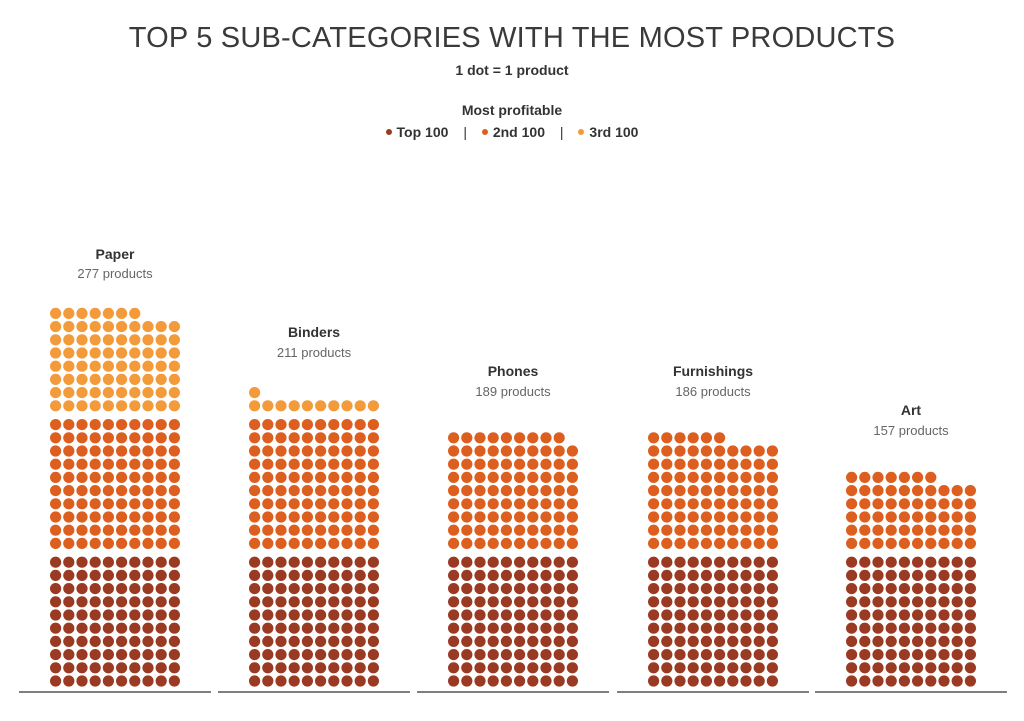  What do you see at coordinates (513, 132) in the screenshot?
I see `legend-item-2nd-100: 2nd 100` at bounding box center [513, 132].